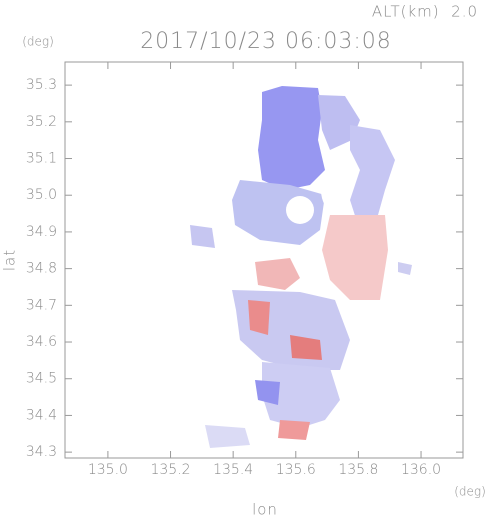 This screenshot has height=521, width=491. What do you see at coordinates (421, 470) in the screenshot?
I see `x-tick-label: 136.0` at bounding box center [421, 470].